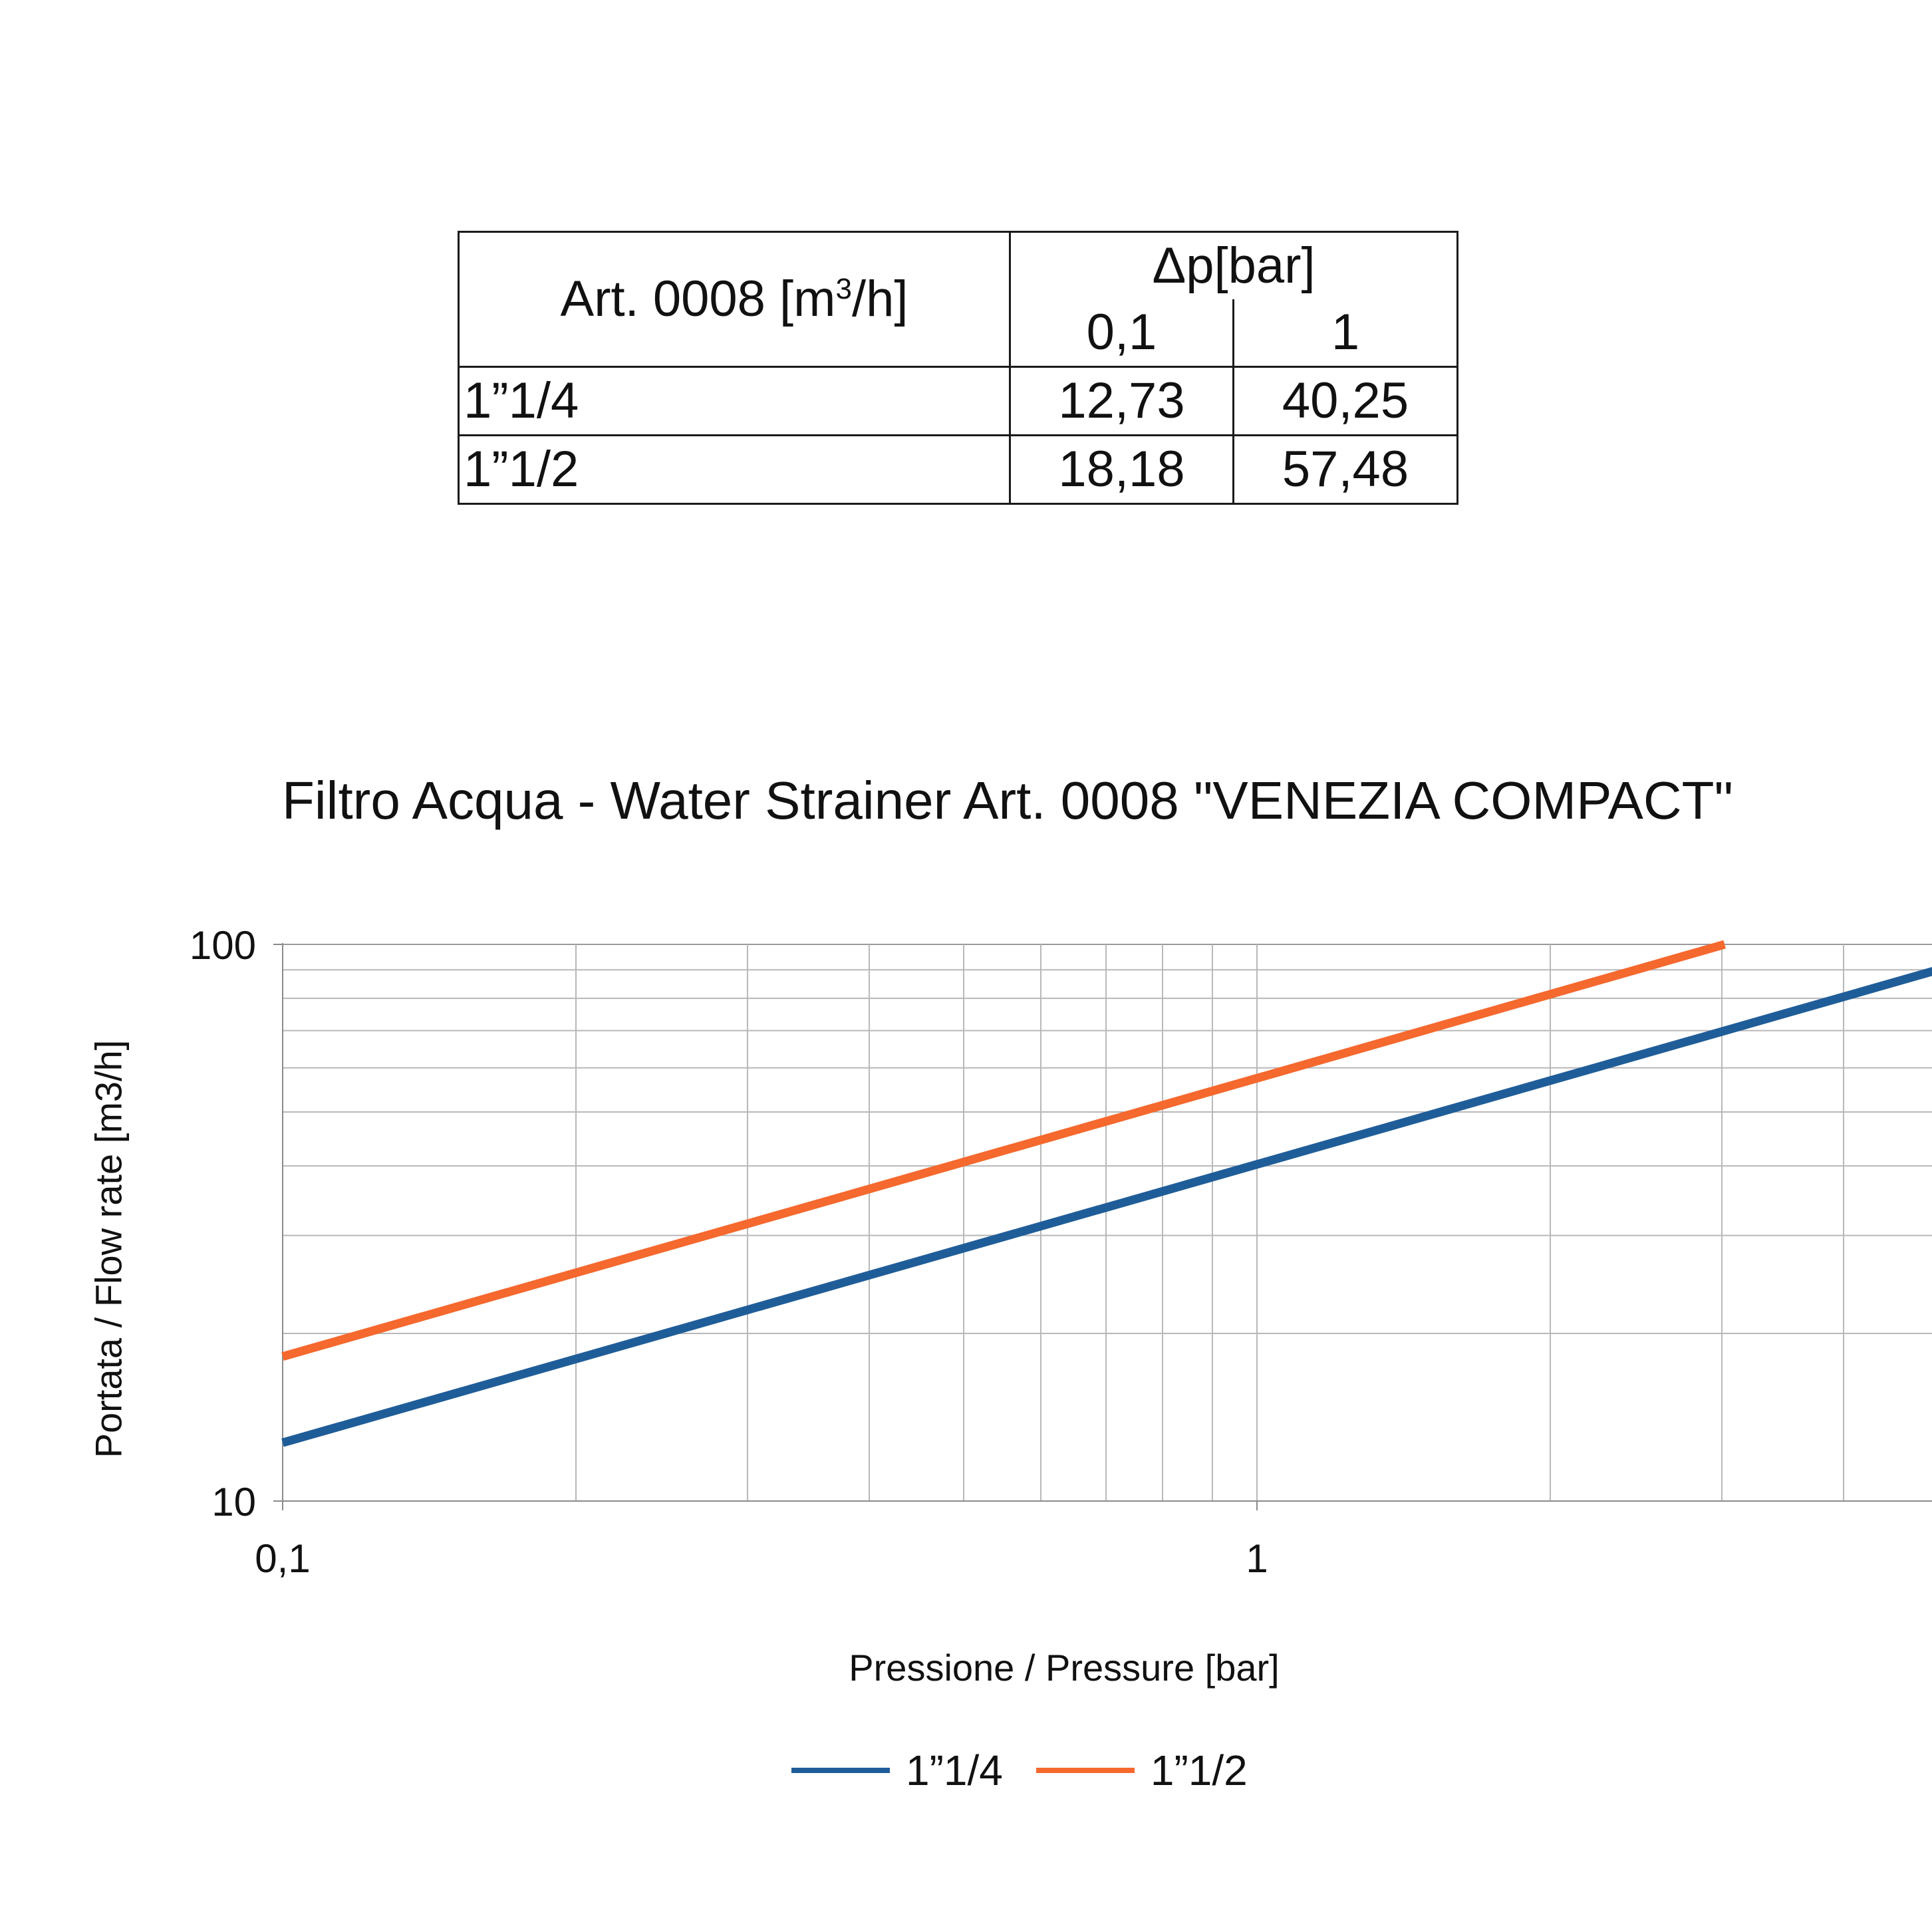  Describe the element at coordinates (954, 1770) in the screenshot. I see `legend-label: 1”1/4` at that location.